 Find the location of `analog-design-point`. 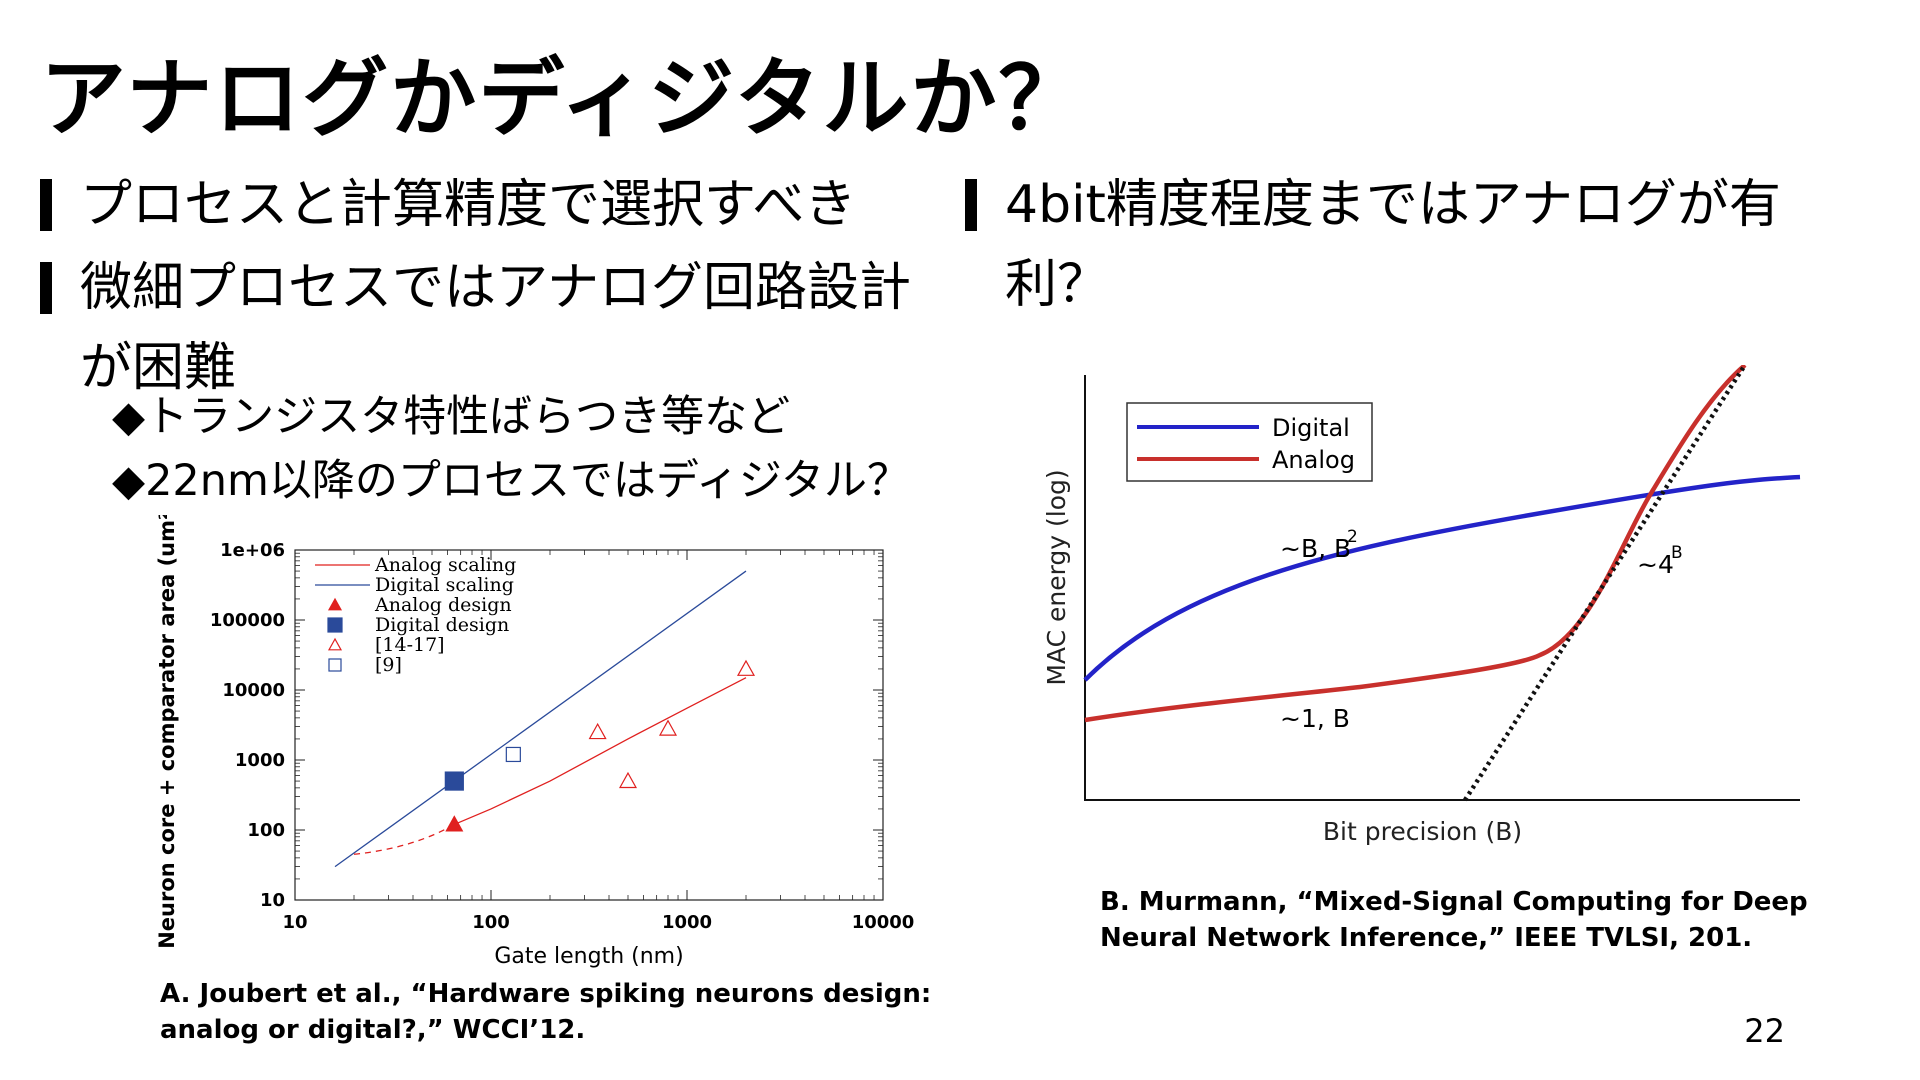

analog-design-point is located at coordinates (454, 823).